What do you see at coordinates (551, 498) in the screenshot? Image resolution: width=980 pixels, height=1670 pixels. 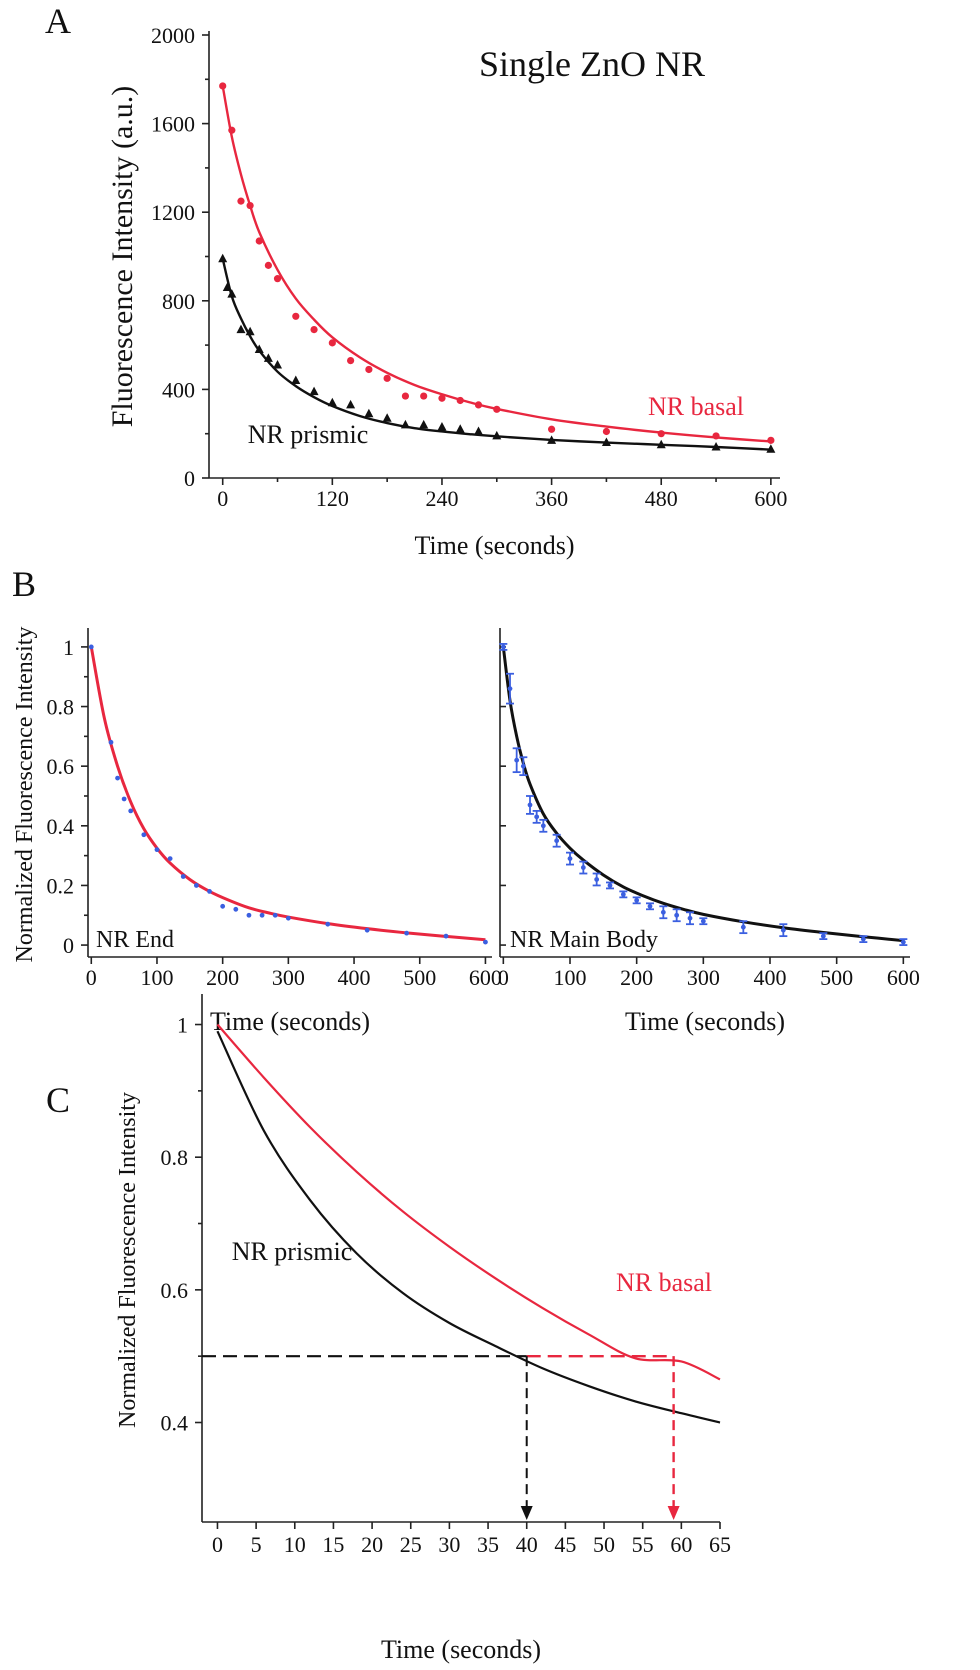 I see `x-tick-label: 360` at bounding box center [551, 498].